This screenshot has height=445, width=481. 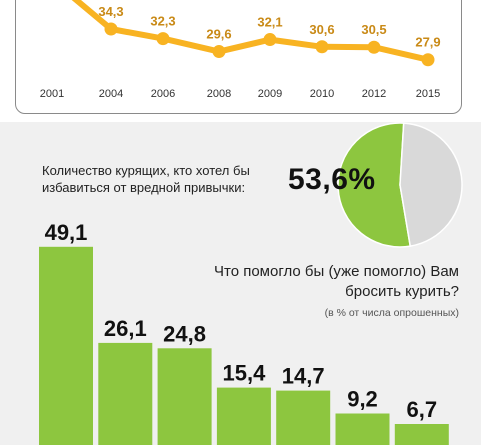 I want to click on bar-value-label: 26,1, so click(x=125, y=328).